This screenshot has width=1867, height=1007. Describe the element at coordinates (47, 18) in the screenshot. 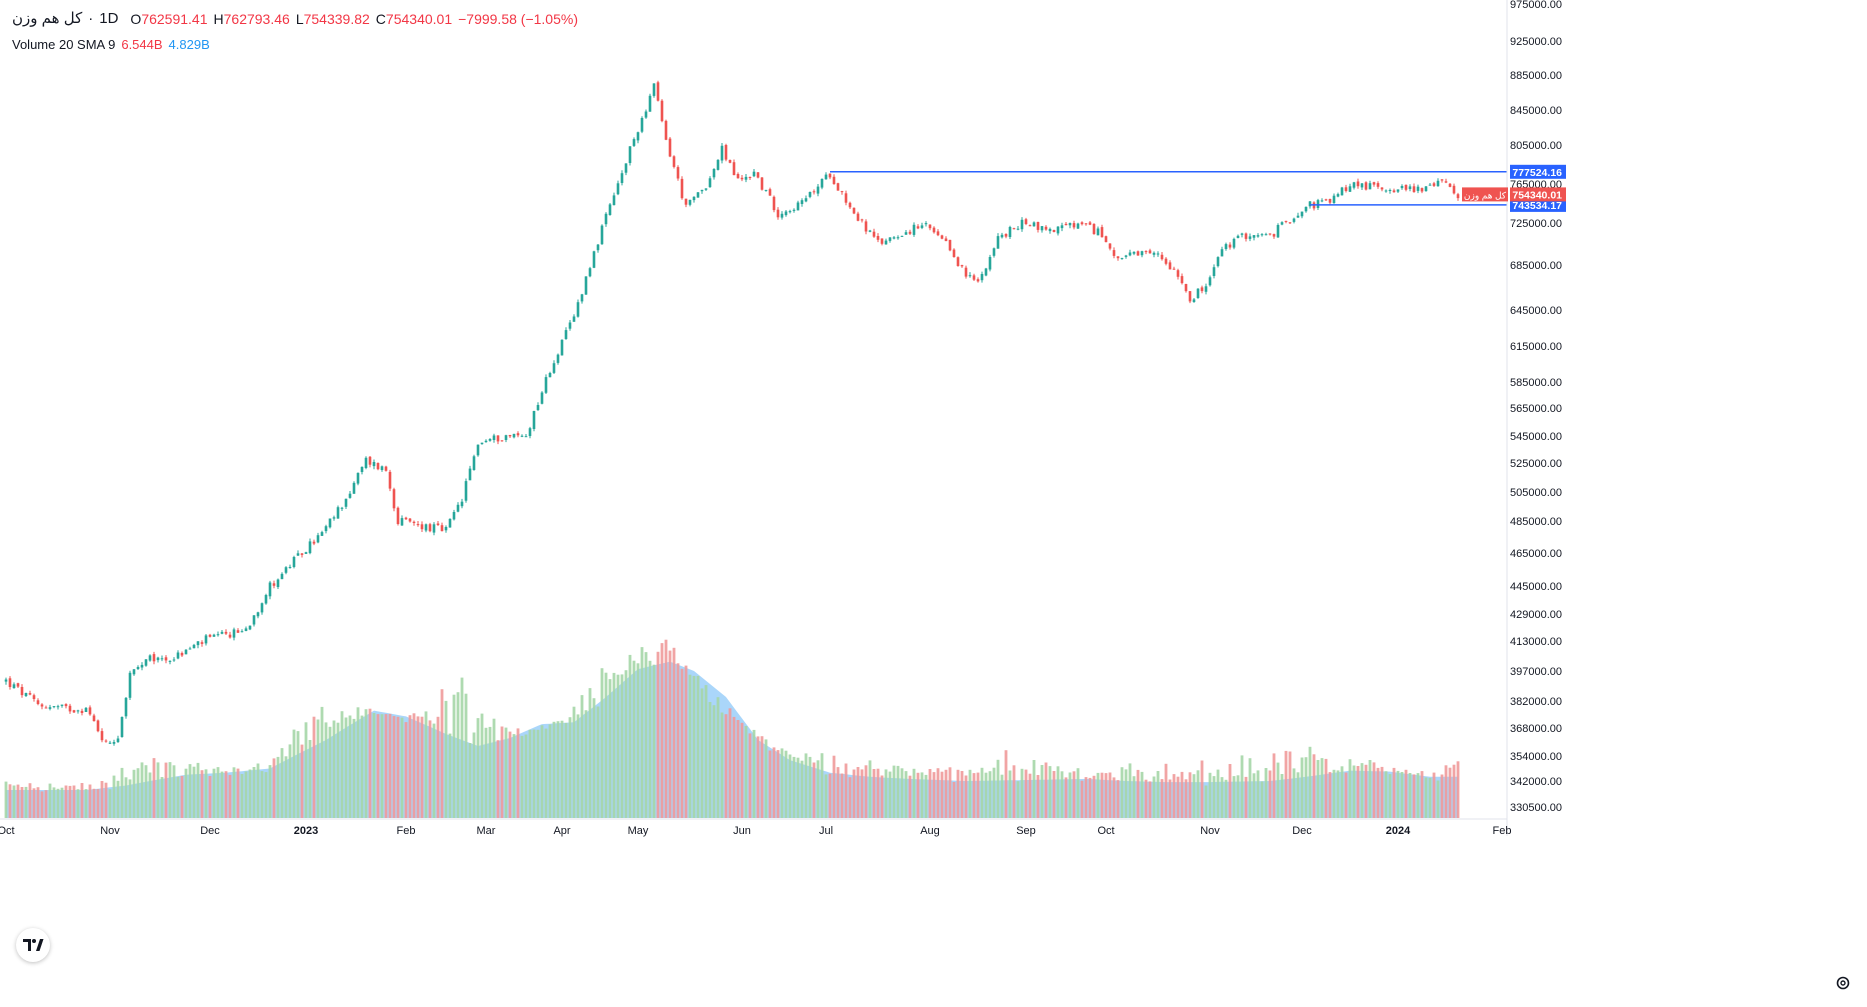

I see `symbol-name: کل هم وزن` at that location.